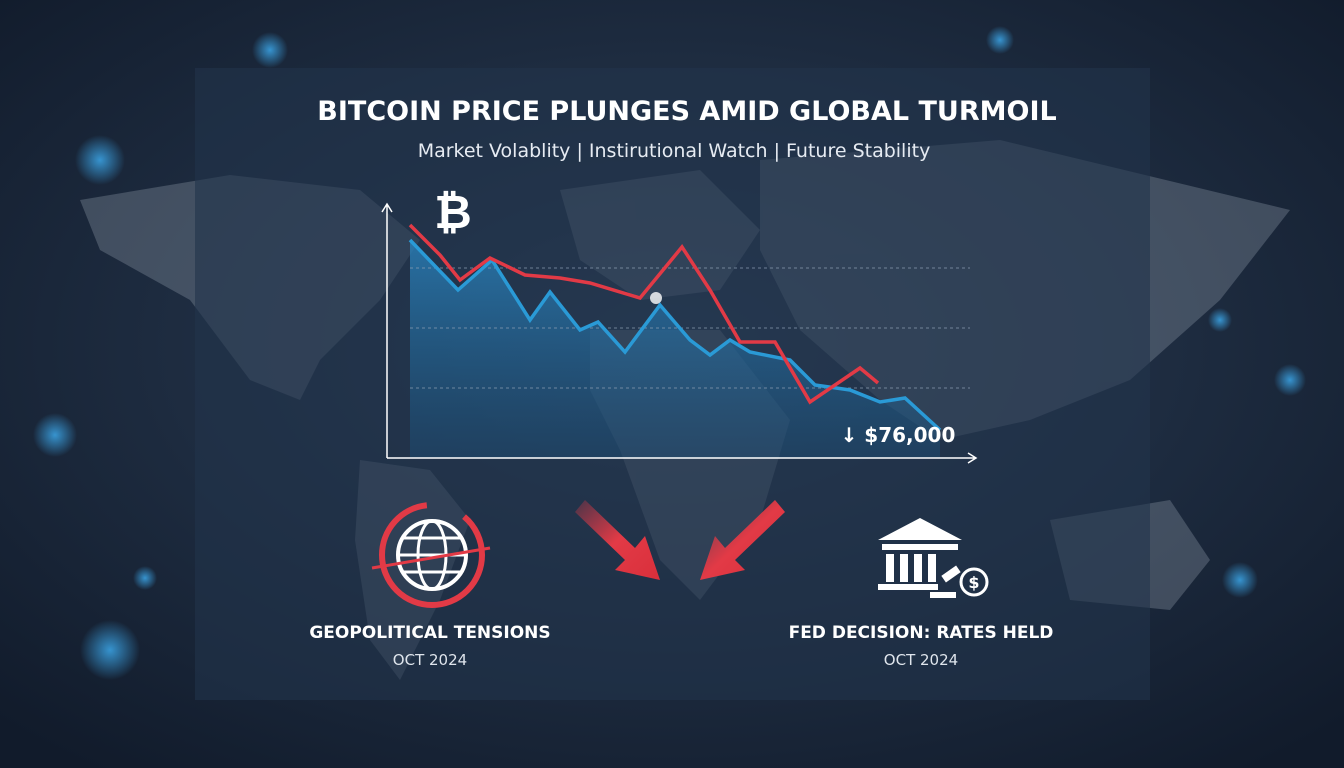 The height and width of the screenshot is (768, 1344). What do you see at coordinates (644, 314) in the screenshot?
I see `red-line` at bounding box center [644, 314].